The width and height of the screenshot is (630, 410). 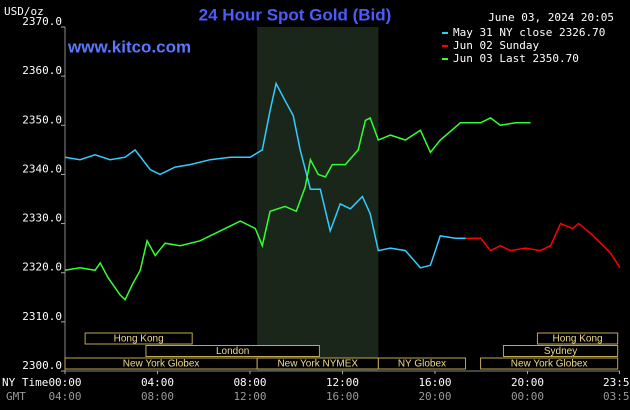 I want to click on y-axis-label: USD/oz, so click(x=24, y=11).